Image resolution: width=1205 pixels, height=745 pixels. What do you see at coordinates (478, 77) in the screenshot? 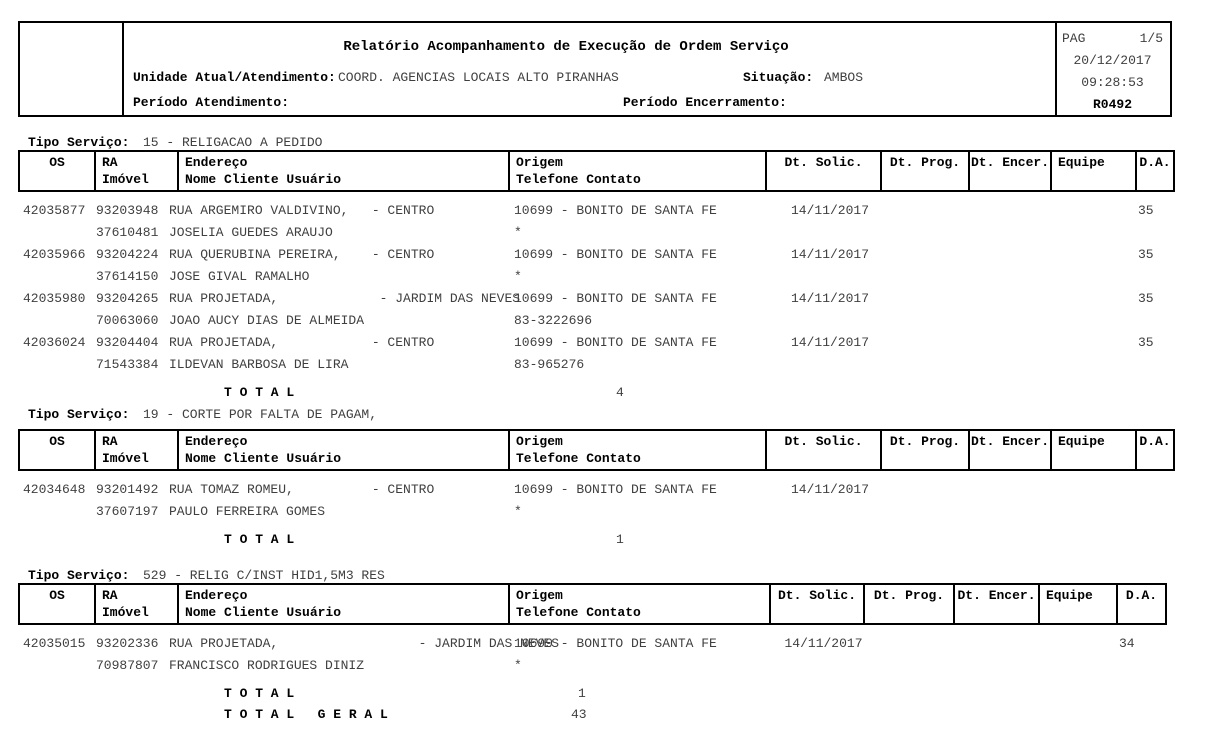
I see `unidade-value: COORD. AGENCIAS LOCAIS ALTO PIRANHAS` at bounding box center [478, 77].